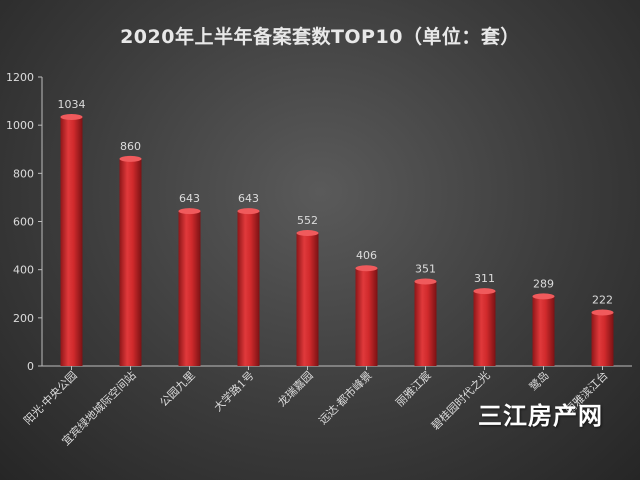 The height and width of the screenshot is (480, 640). I want to click on data-label: 552, so click(307, 220).